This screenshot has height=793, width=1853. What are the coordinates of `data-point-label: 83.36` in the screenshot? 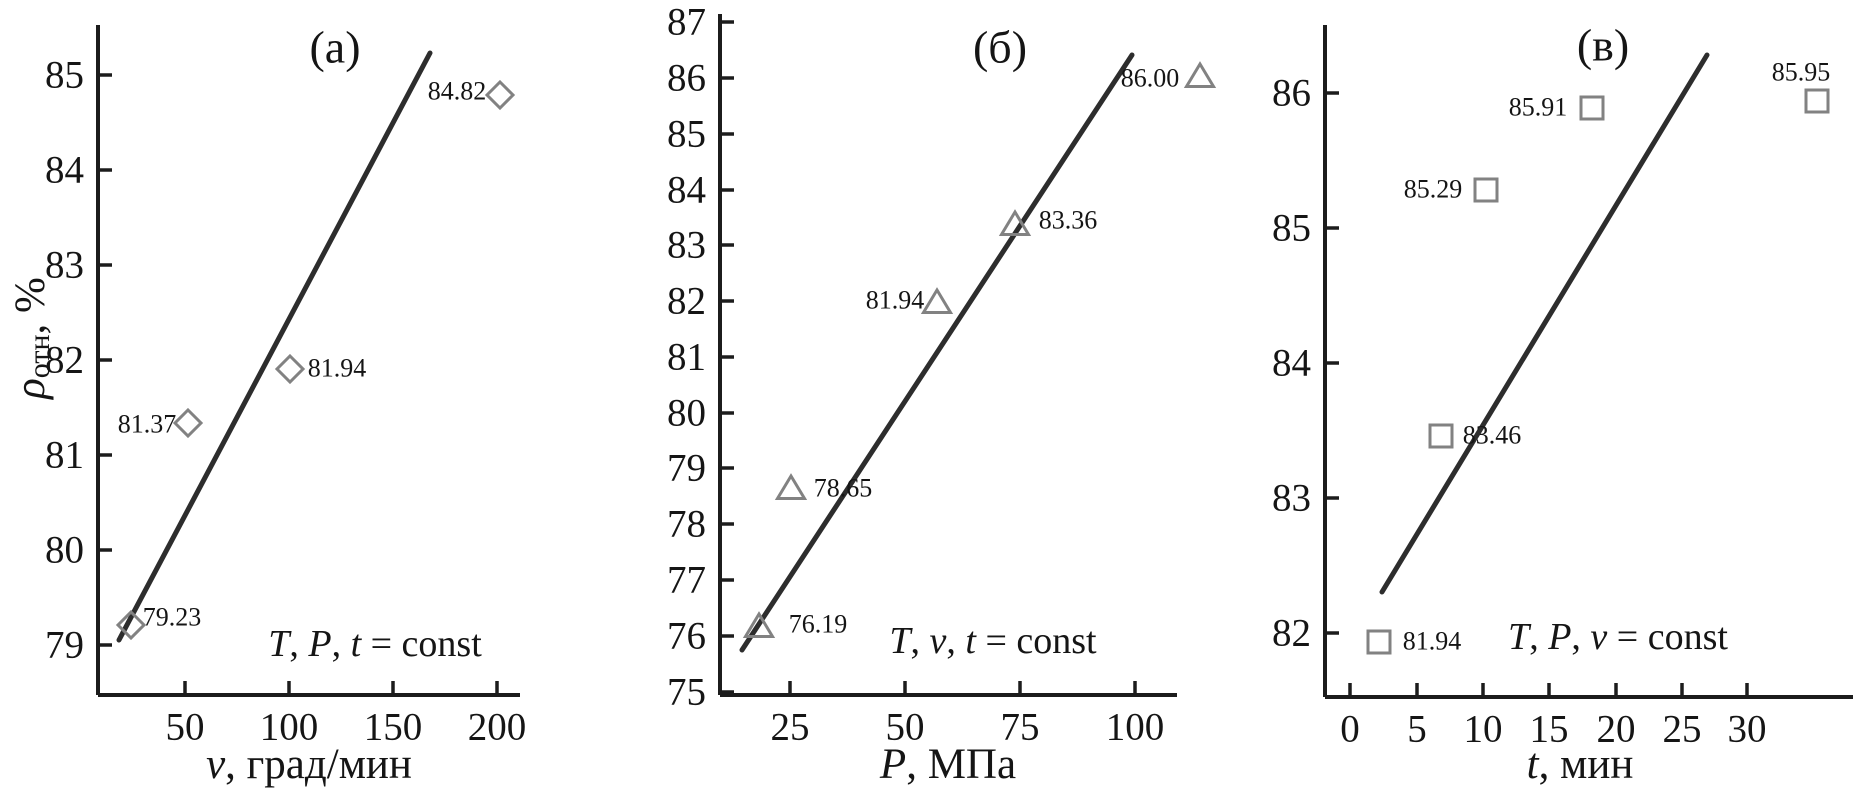 It's located at (1068, 220).